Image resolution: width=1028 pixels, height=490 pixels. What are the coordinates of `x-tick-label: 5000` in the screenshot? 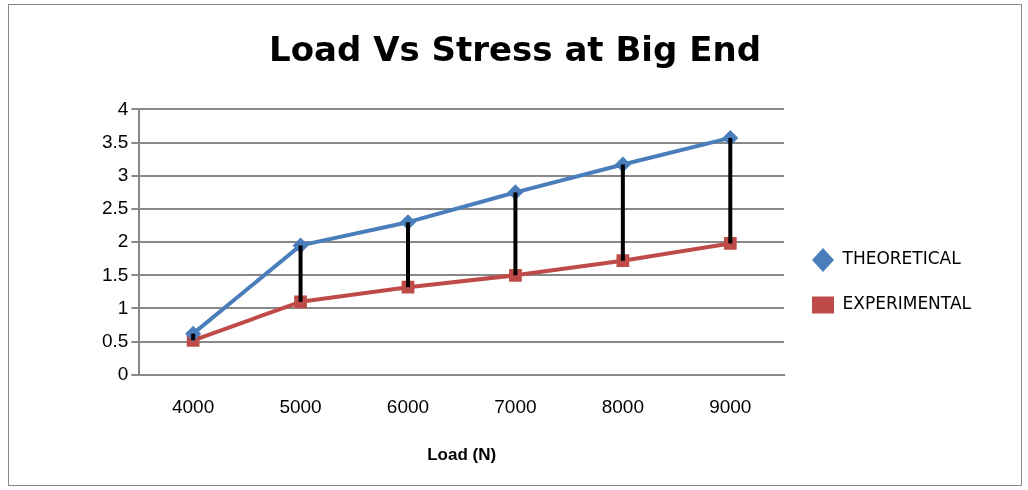 It's located at (300, 407).